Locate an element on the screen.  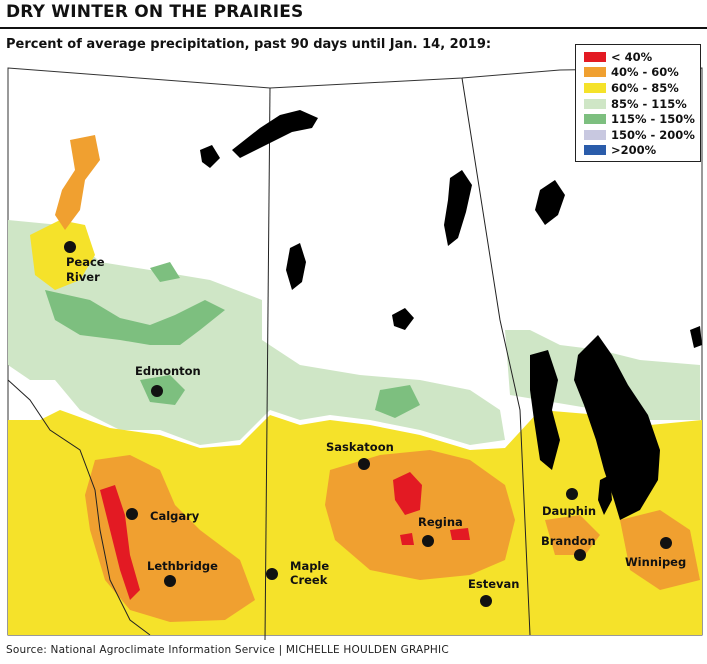
title-divider is located at coordinates (353, 28).